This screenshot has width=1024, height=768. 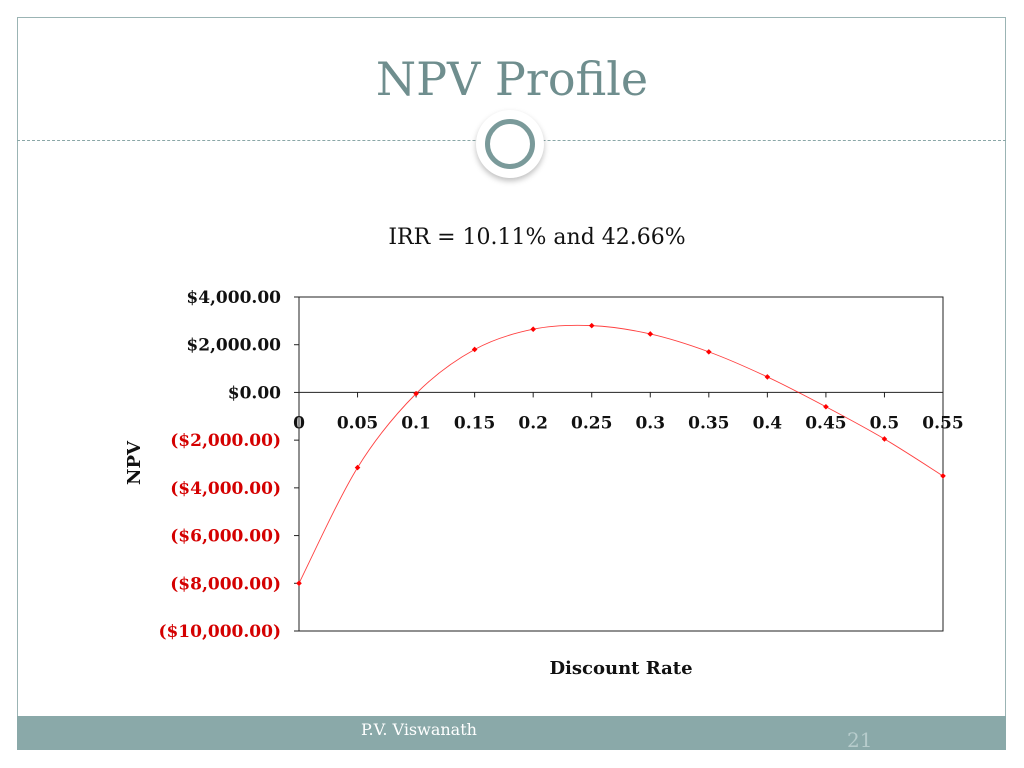 What do you see at coordinates (885, 423) in the screenshot?
I see `x-tick-label: 0.5` at bounding box center [885, 423].